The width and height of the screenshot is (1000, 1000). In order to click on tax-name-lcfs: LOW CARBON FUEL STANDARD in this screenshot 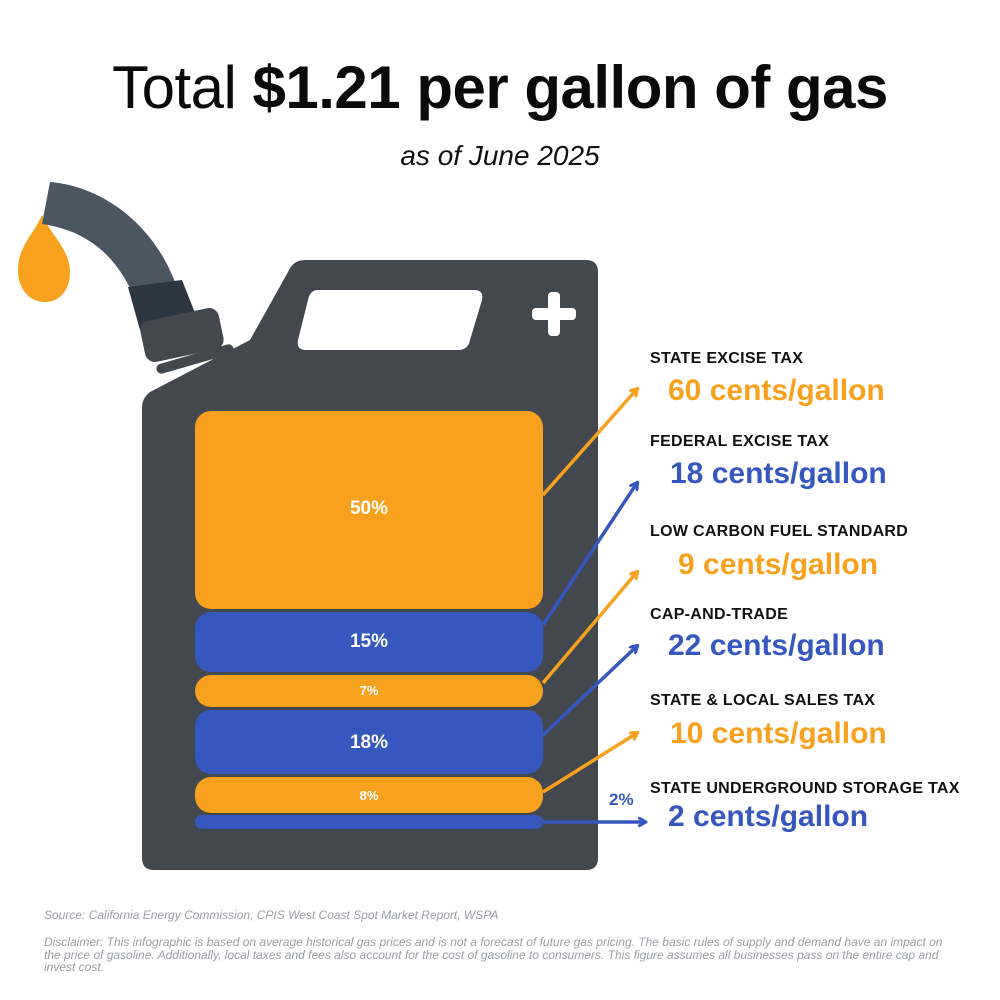, I will do `click(779, 531)`.